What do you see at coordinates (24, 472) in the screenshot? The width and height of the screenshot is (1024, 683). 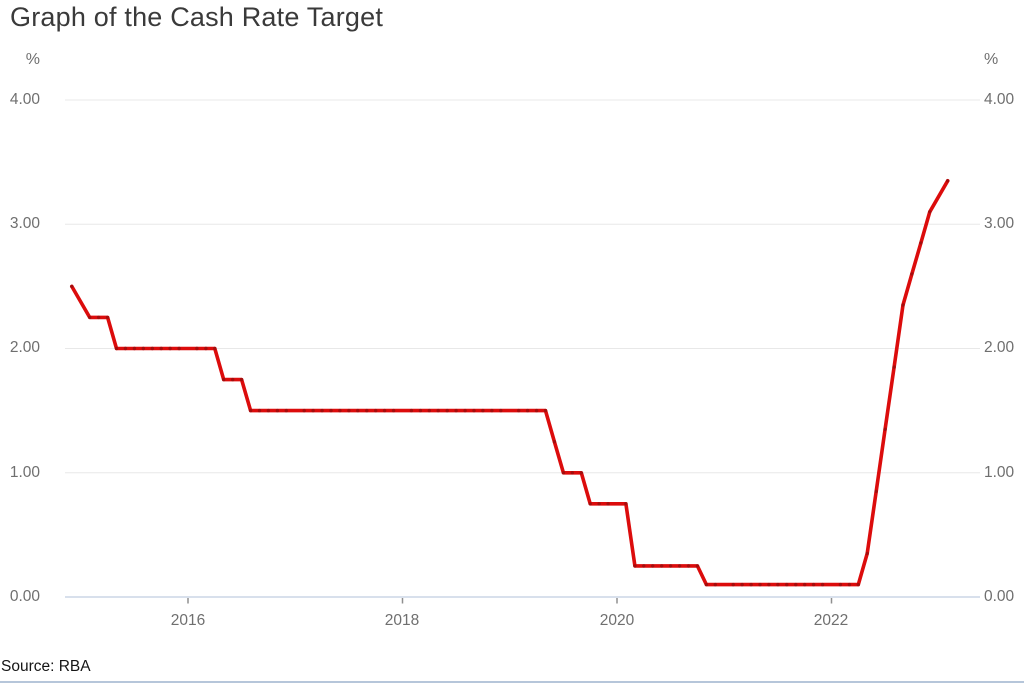 I see `y-tick-label-left-1: 1.00` at bounding box center [24, 472].